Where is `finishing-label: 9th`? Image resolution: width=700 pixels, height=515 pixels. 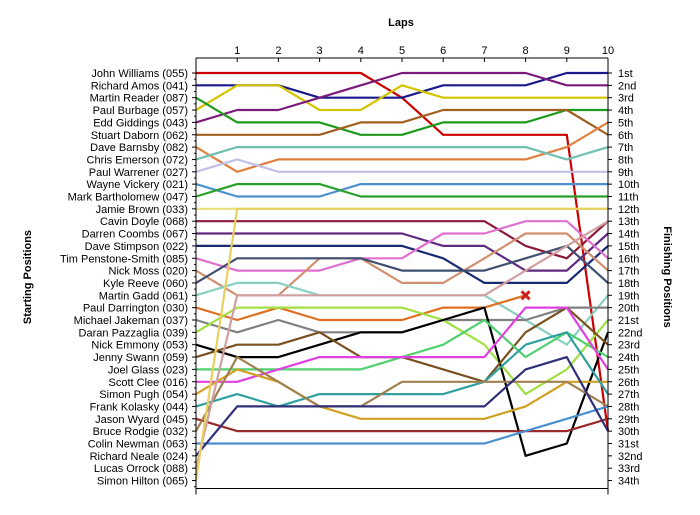
finishing-label: 9th is located at coordinates (625, 173).